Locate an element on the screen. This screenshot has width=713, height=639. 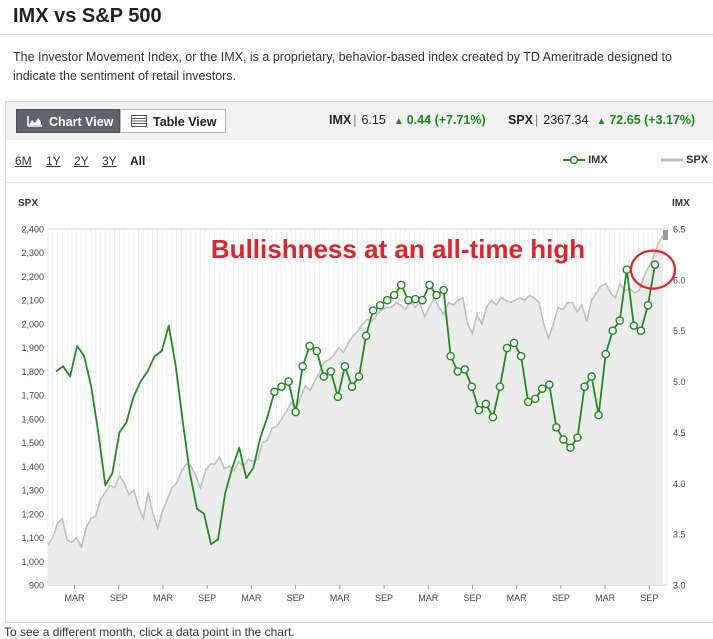
left-tick-label: 2,300 is located at coordinates (32, 253).